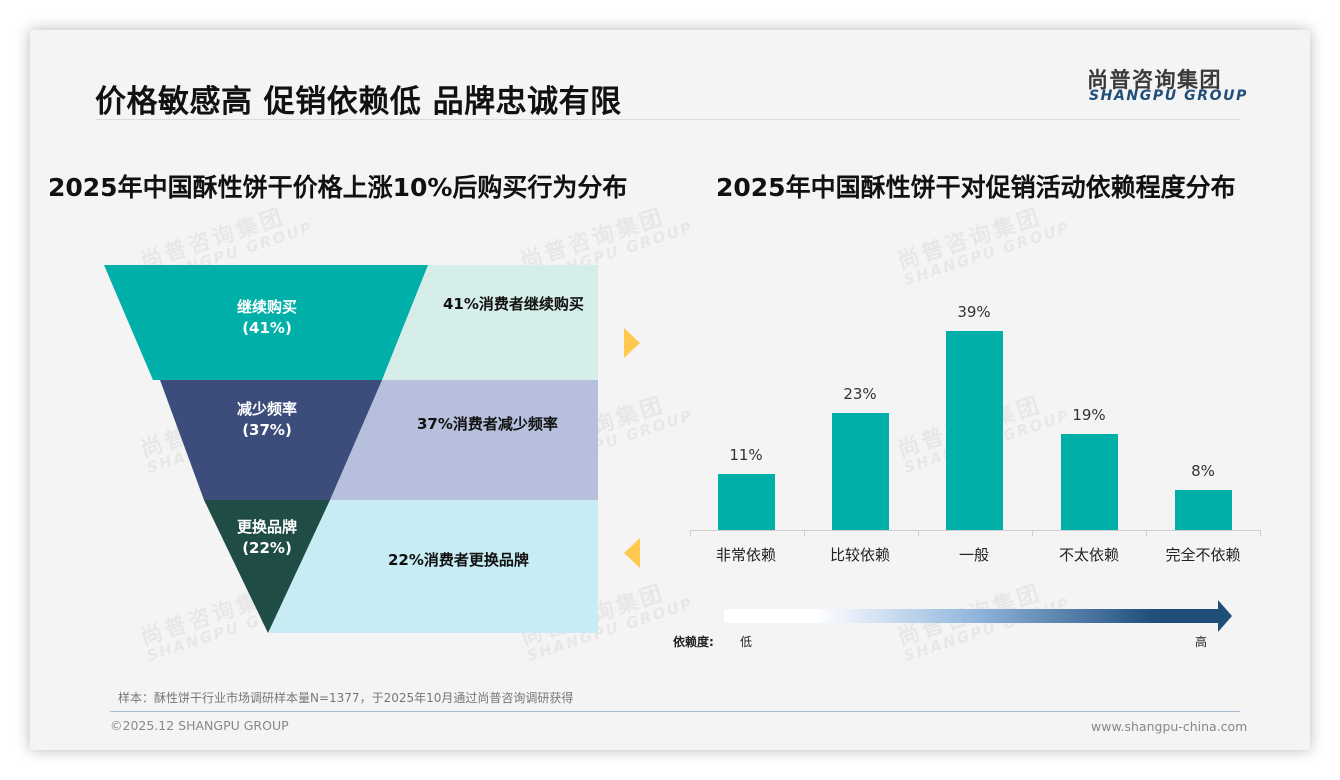 This screenshot has width=1340, height=780. What do you see at coordinates (266, 419) in the screenshot?
I see `funnel-label-2: 减少频率 (37%)` at bounding box center [266, 419].